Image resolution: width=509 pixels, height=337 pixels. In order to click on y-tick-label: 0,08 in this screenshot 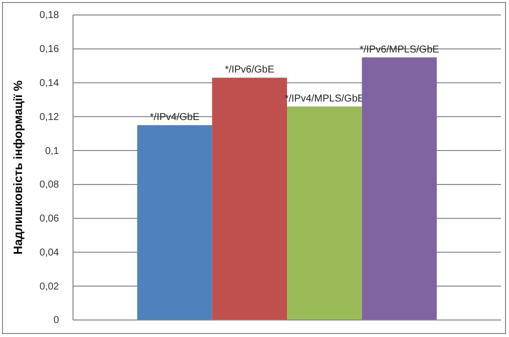, I will do `click(50, 185)`.